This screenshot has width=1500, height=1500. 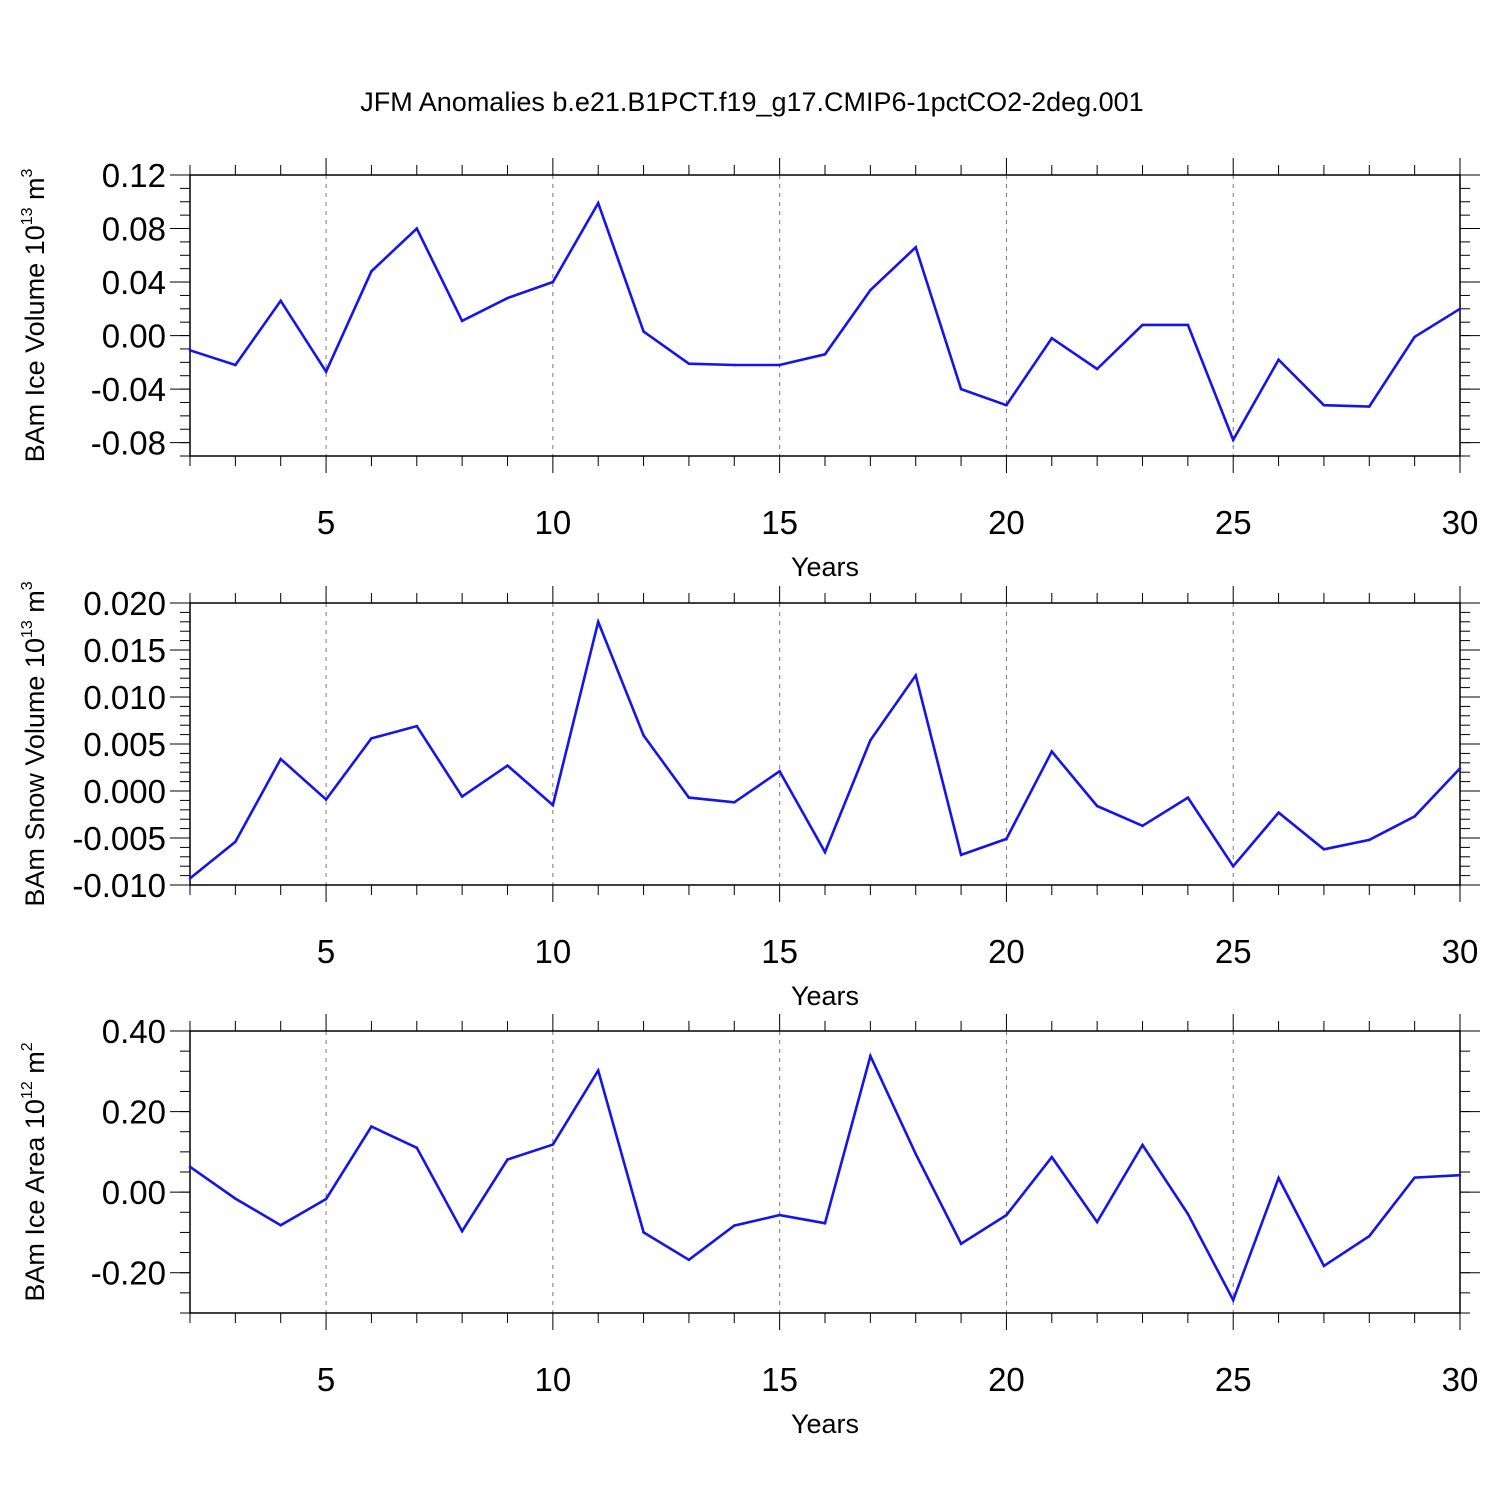 What do you see at coordinates (128, 389) in the screenshot?
I see `y-tick-label: -0.04` at bounding box center [128, 389].